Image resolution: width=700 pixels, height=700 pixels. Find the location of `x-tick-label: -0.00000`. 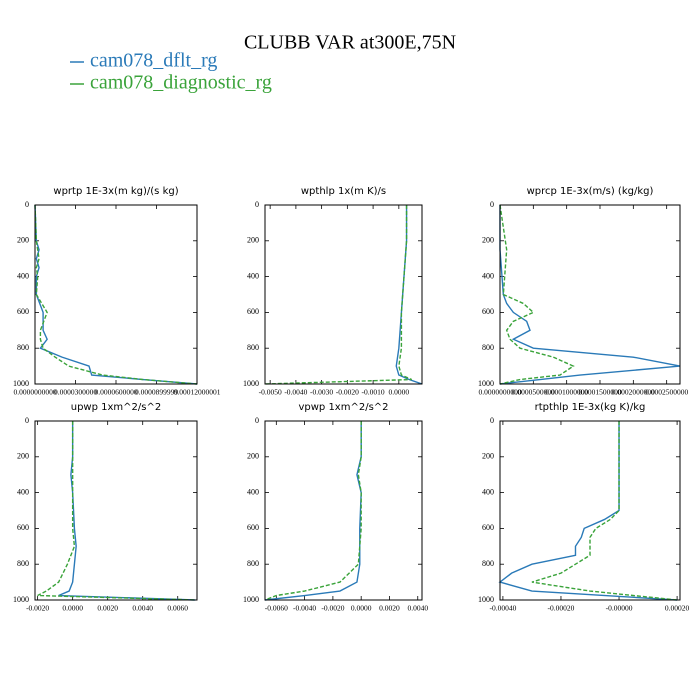

x-tick-label: -0.00000 is located at coordinates (619, 608).